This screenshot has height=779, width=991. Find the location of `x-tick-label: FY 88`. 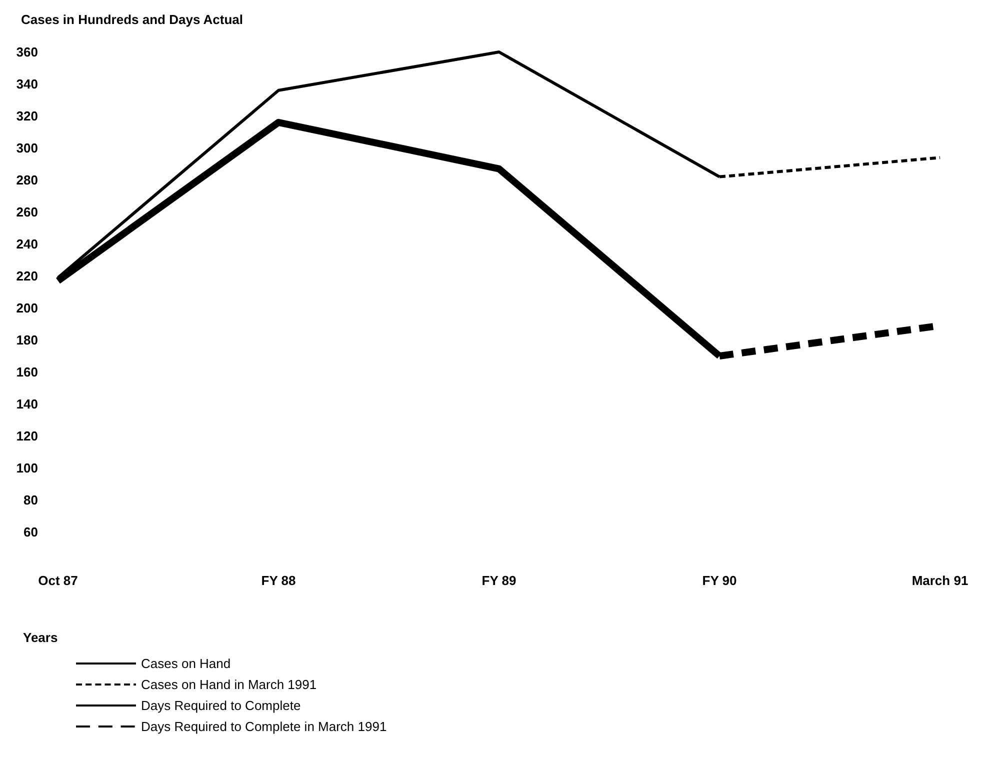

x-tick-label: FY 88 is located at coordinates (278, 580).